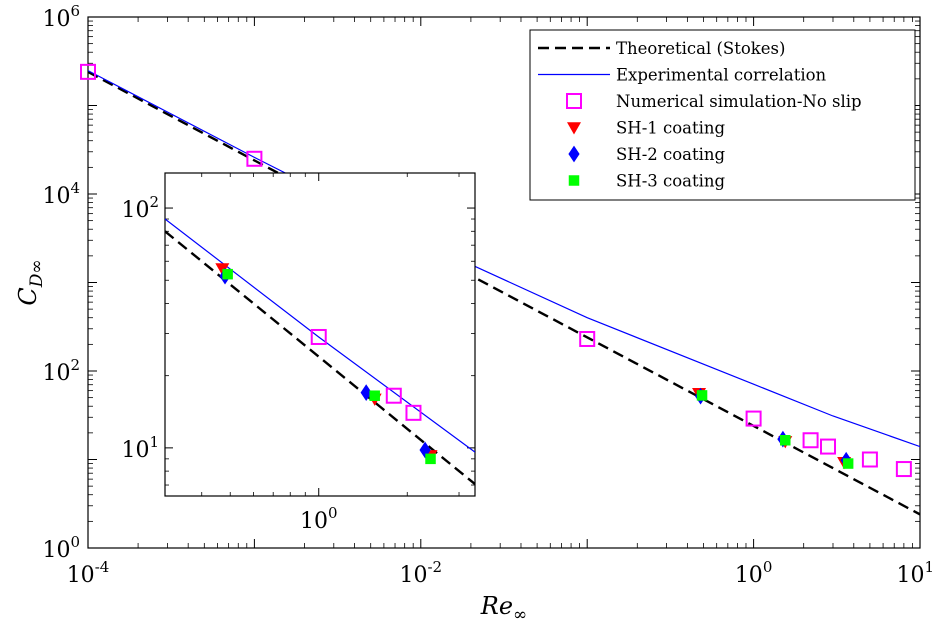  Describe the element at coordinates (739, 101) in the screenshot. I see `legend-entry-2: Numerical simulation-No slip` at that location.